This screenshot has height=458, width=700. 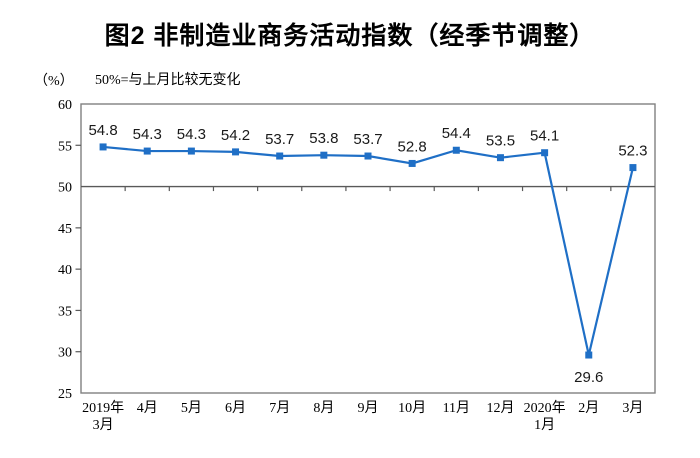 What do you see at coordinates (65, 270) in the screenshot?
I see `y-axis-tick-label: 40` at bounding box center [65, 270].